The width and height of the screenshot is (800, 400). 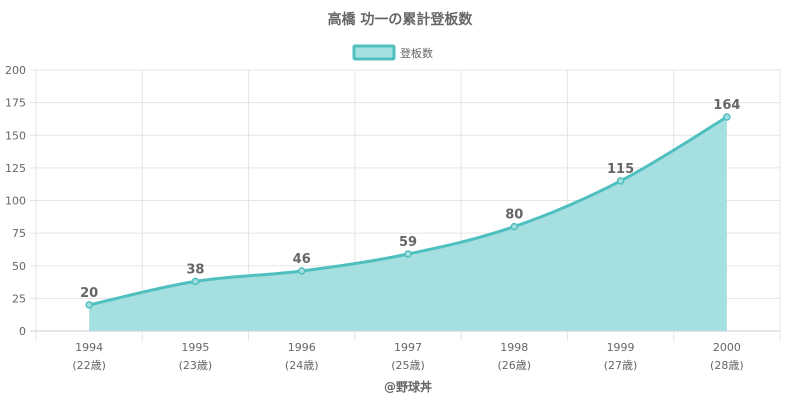 I want to click on y-tick-label: 100, so click(x=15, y=201).